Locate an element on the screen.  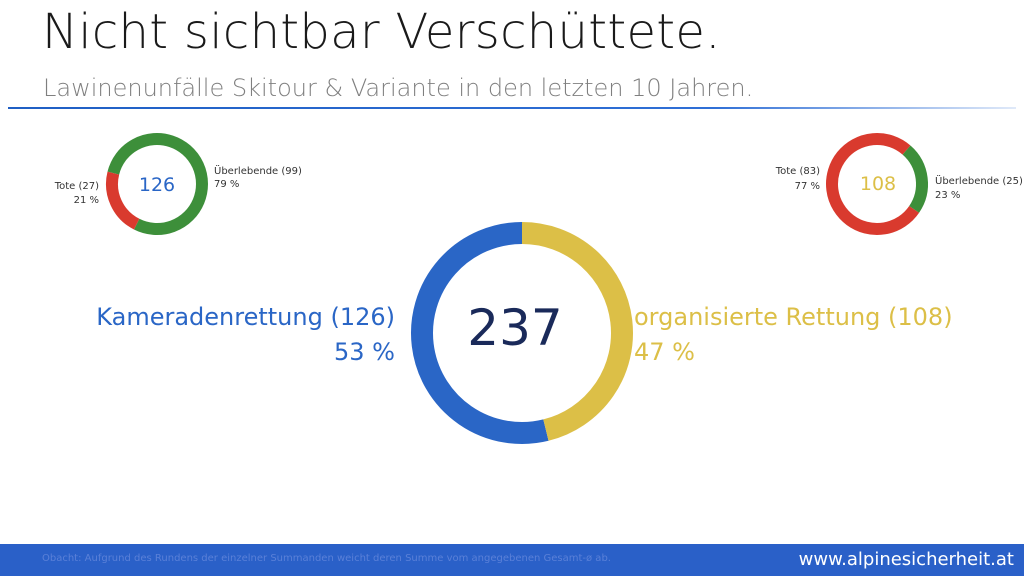
right-slice-percent-ueberlebende: 23 % is located at coordinates (947, 195).